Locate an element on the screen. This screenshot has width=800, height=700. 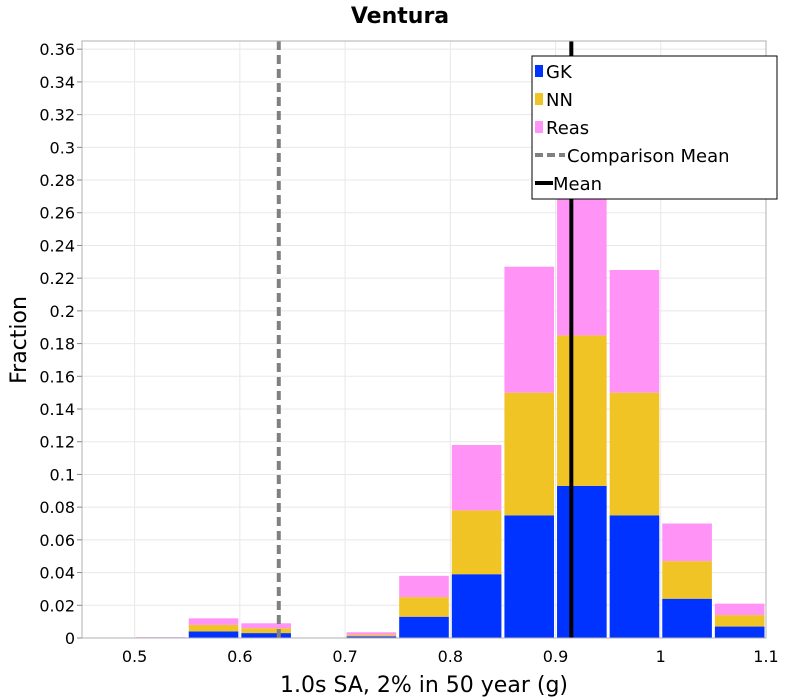
y-tick-label: 0.06 is located at coordinates (57, 540).